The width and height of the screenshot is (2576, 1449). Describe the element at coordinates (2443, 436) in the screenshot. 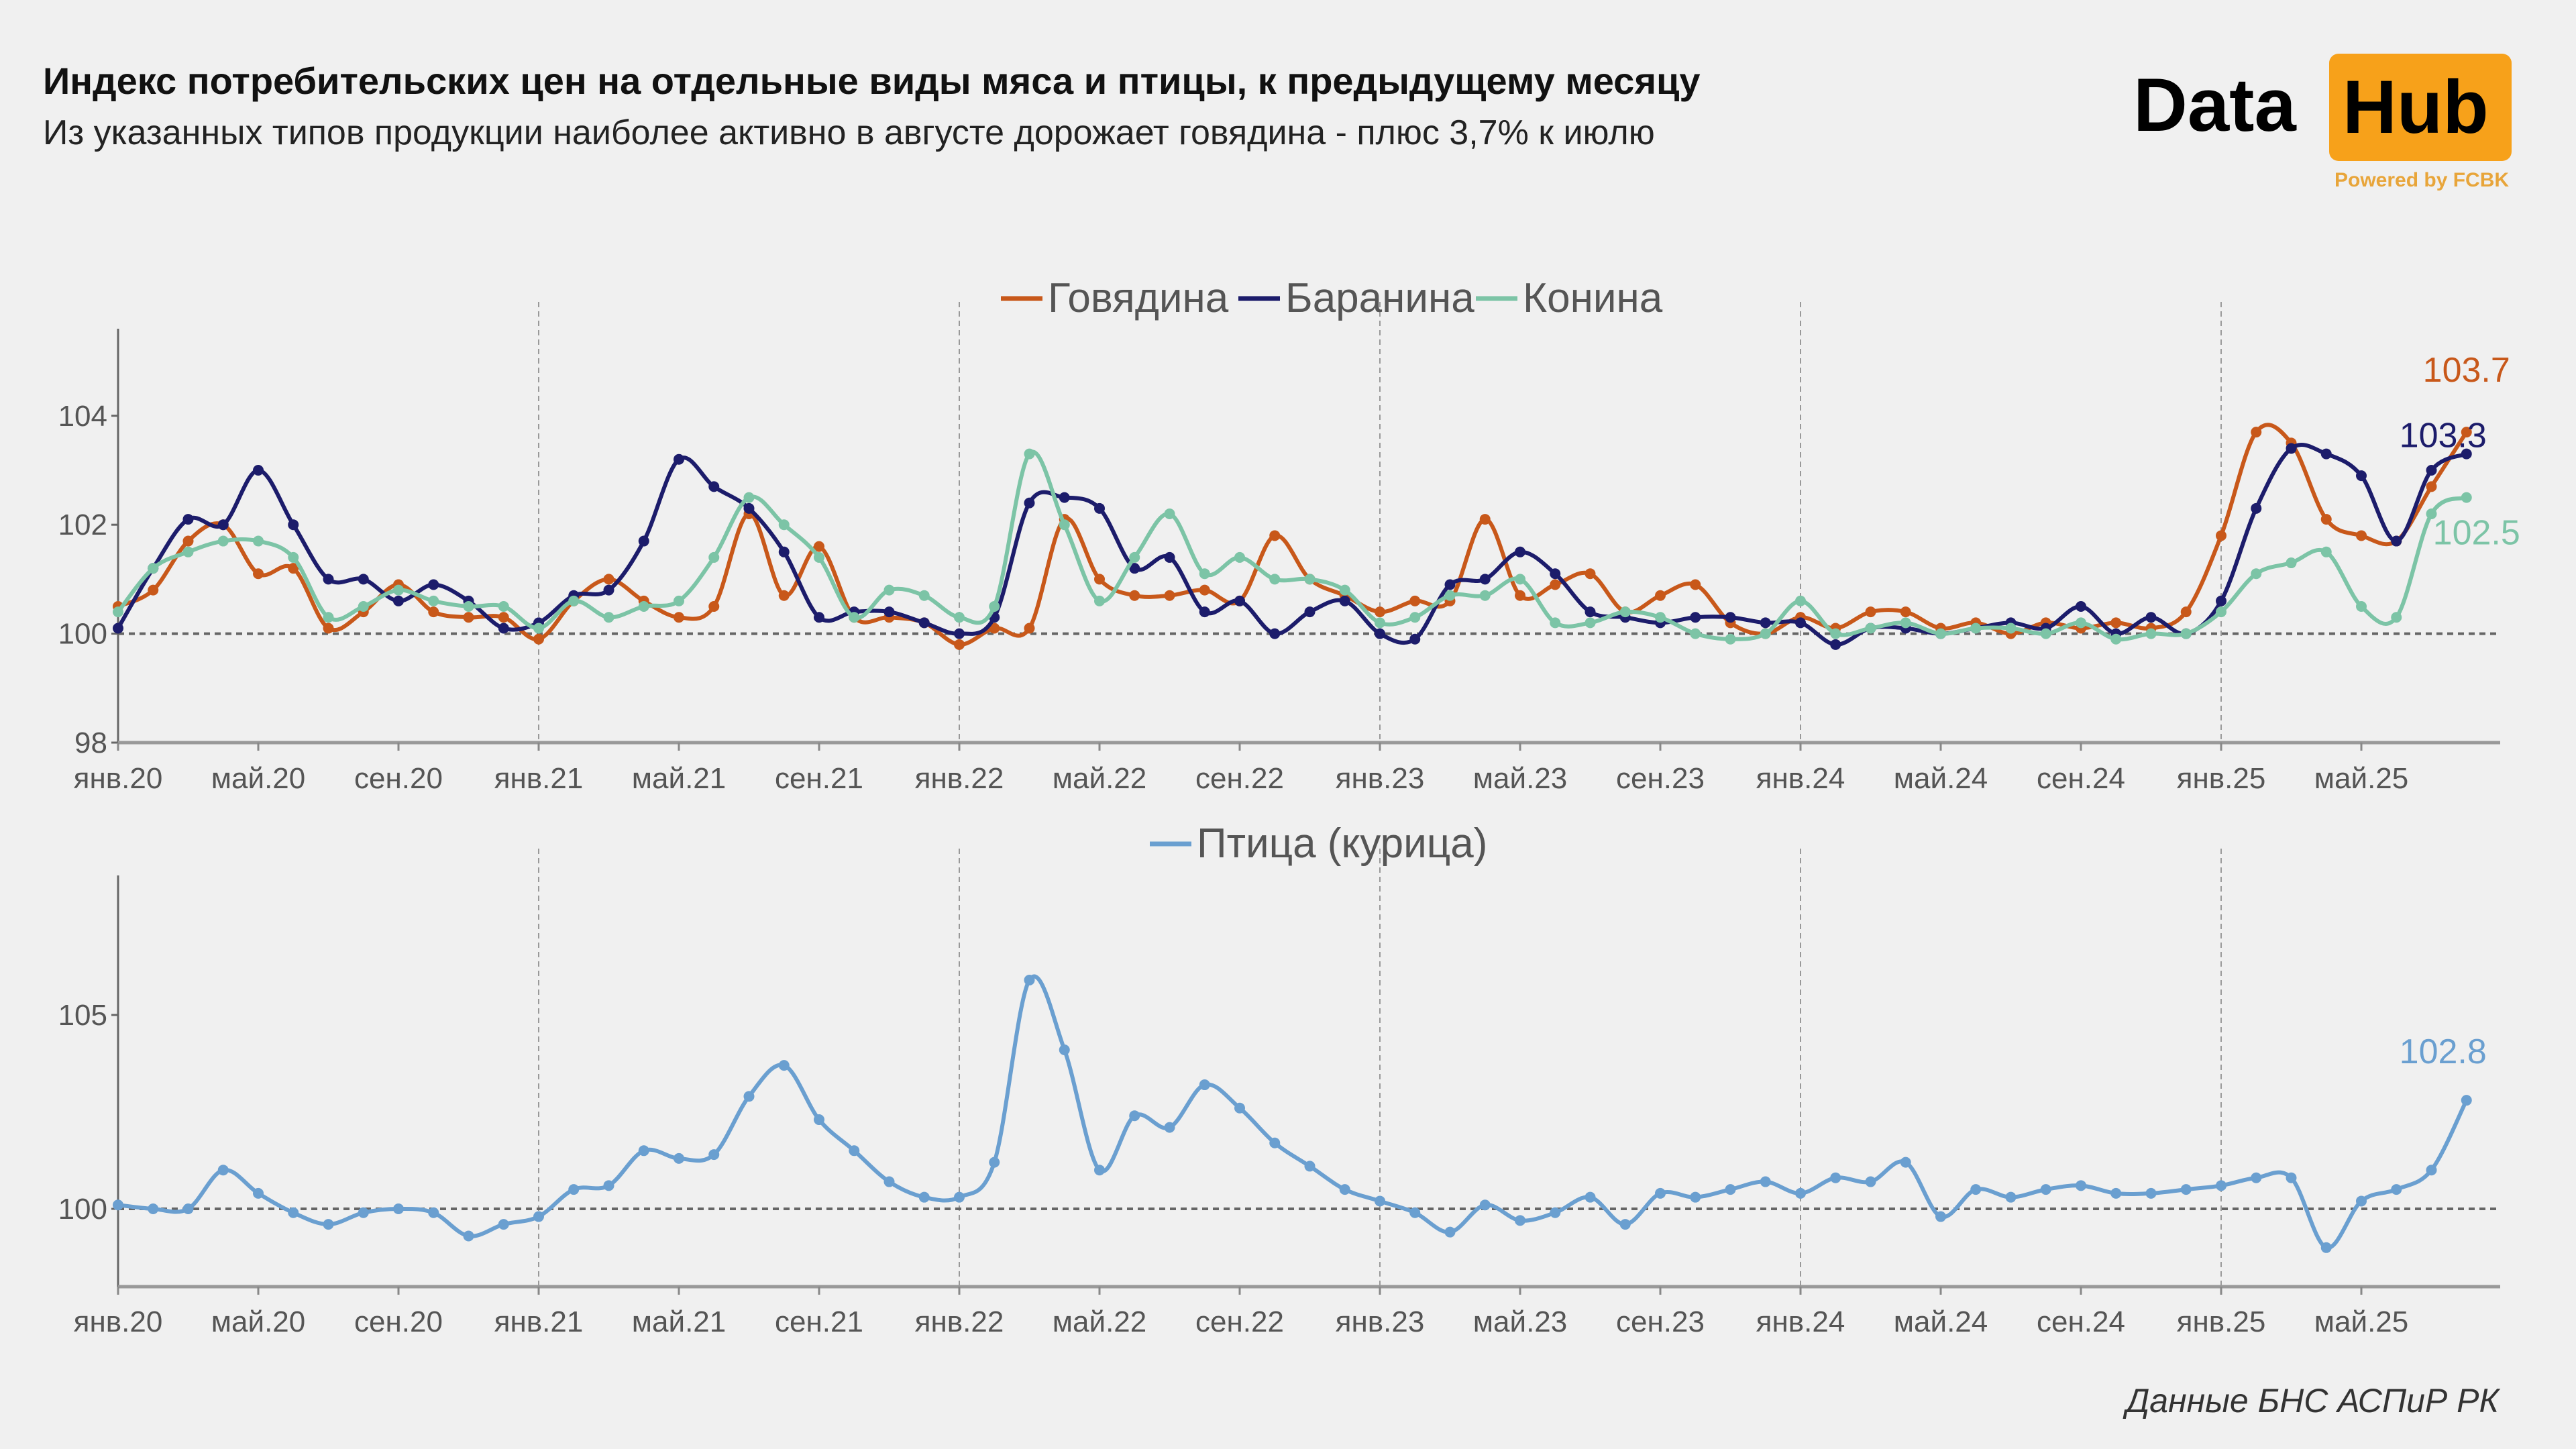

I see `end-value-label: 103.3` at that location.